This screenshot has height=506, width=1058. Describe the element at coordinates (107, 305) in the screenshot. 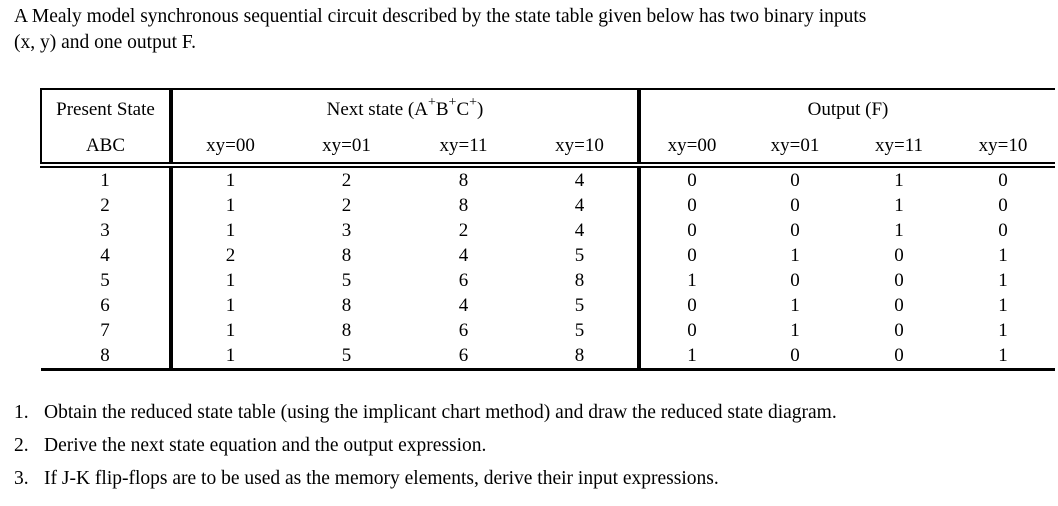

I see `present-state-cell: 6` at that location.